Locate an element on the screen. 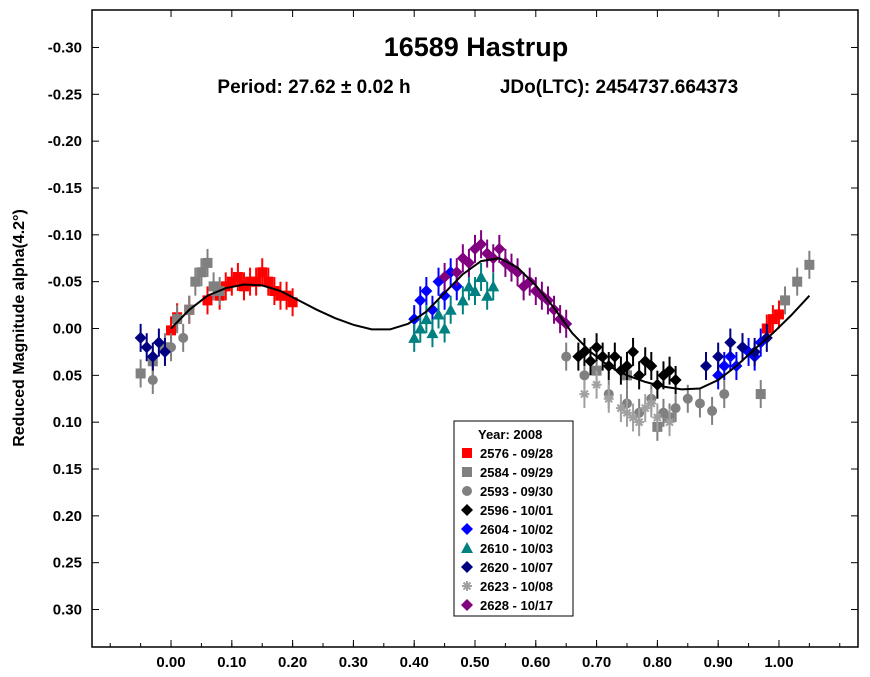  x-tick-label: 0.40 is located at coordinates (414, 662).